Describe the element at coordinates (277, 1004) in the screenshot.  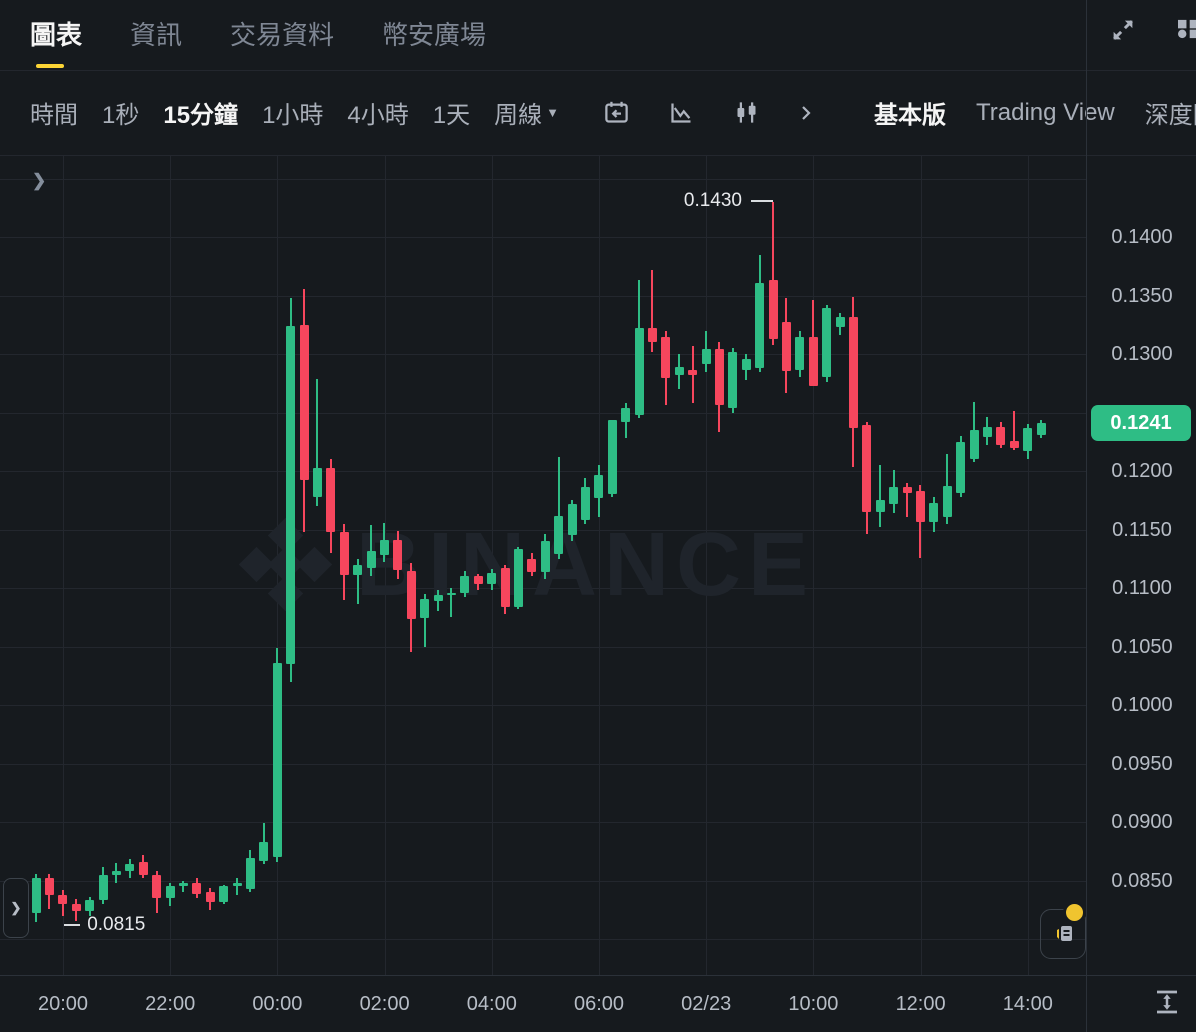
I see `time-tick-label: 00:00` at that location.